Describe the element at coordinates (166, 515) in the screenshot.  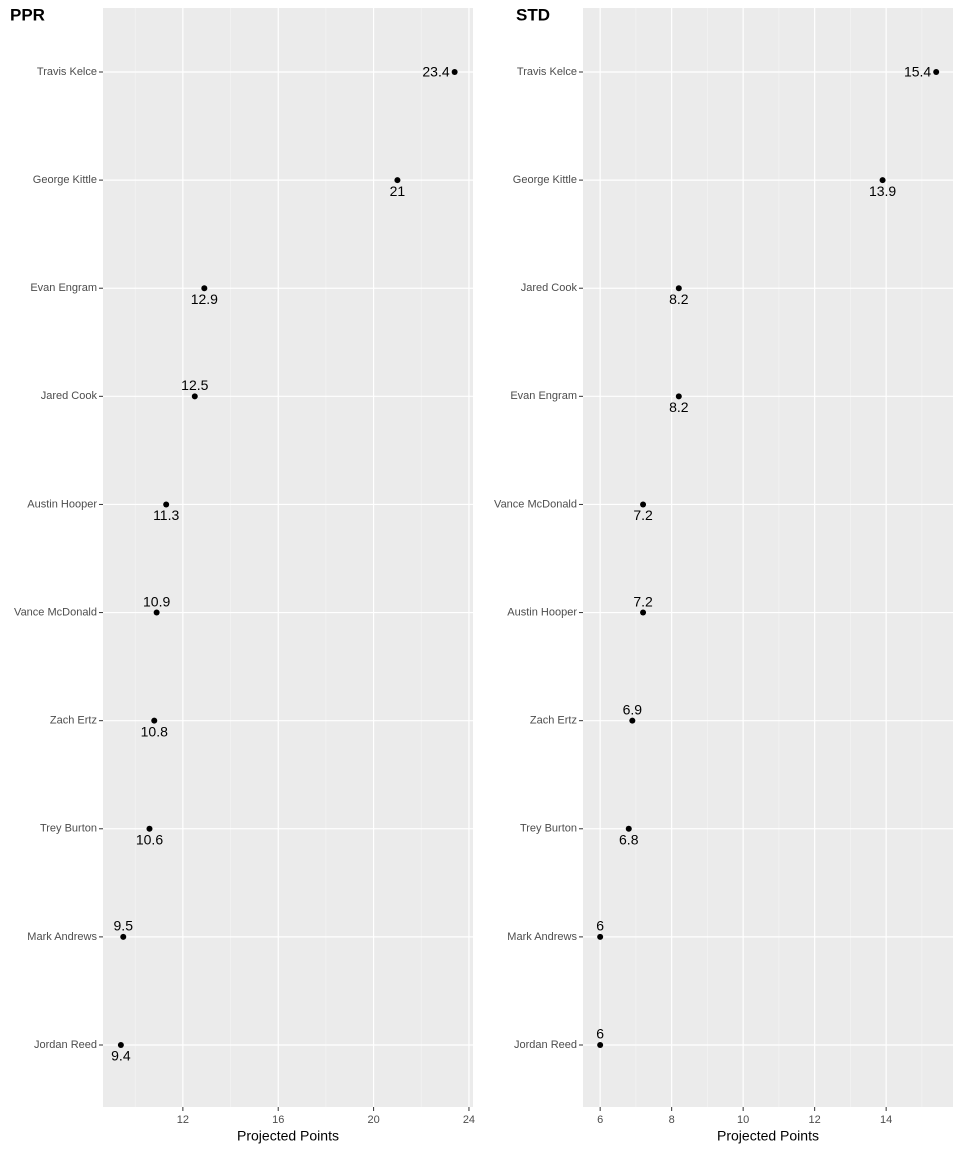
I see `data-label: 11.3` at that location.